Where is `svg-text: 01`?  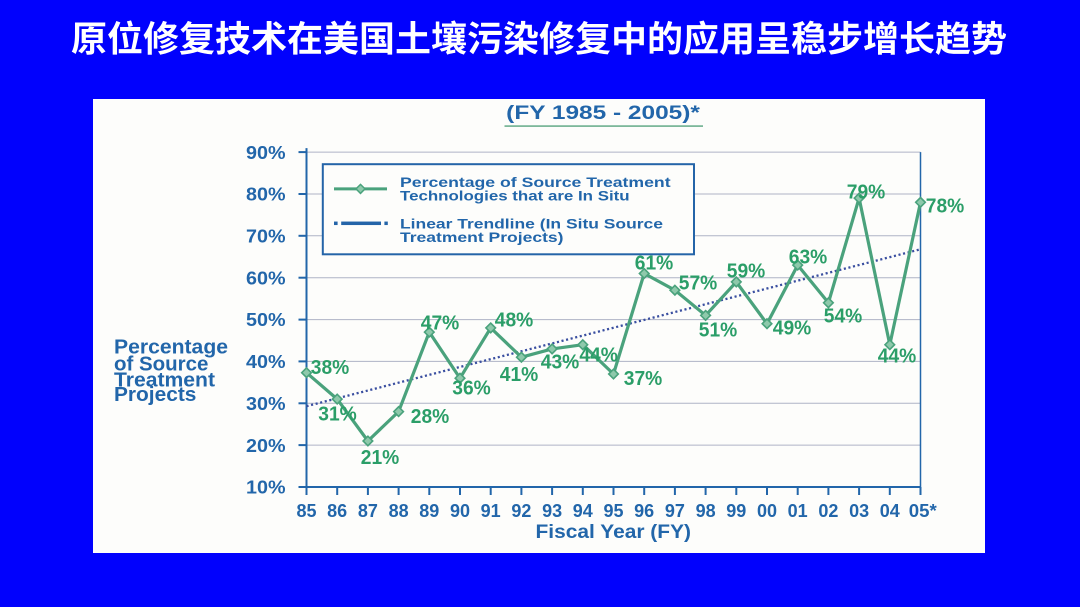 svg-text: 01 is located at coordinates (798, 511).